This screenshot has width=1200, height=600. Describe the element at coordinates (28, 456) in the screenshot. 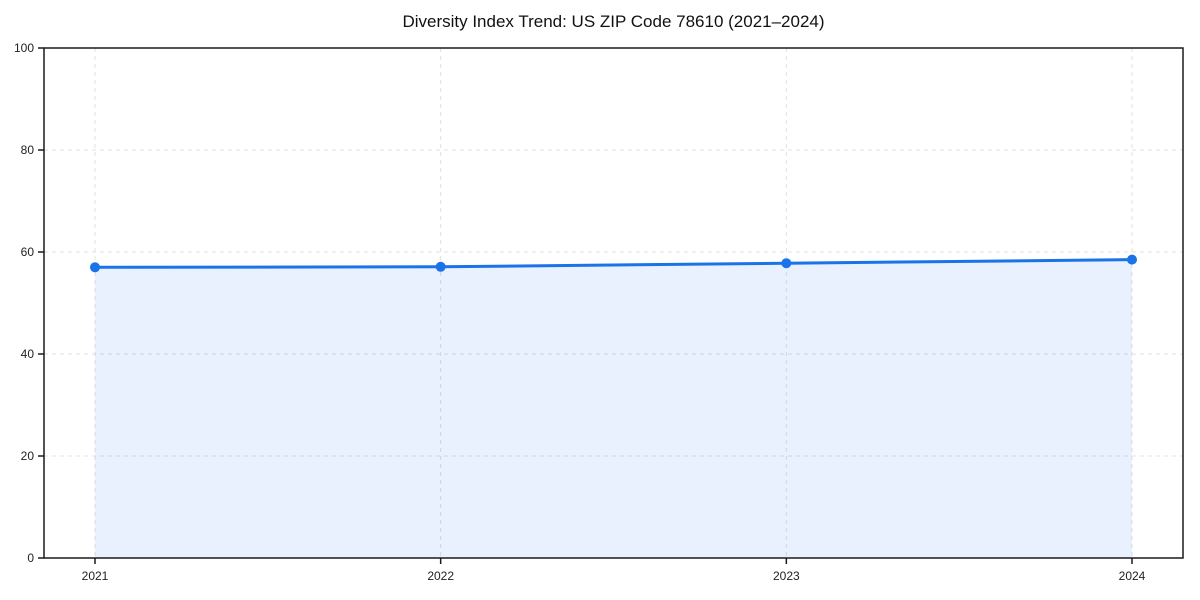

I see `y-tick-label: 20` at that location.